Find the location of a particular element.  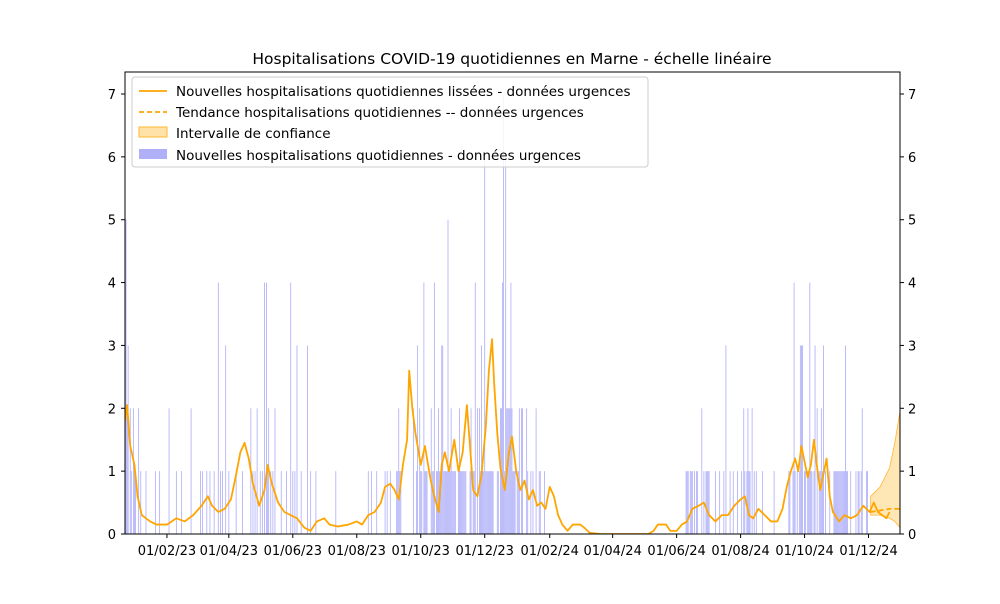

y-tick-label-right: 7 is located at coordinates (912, 95).